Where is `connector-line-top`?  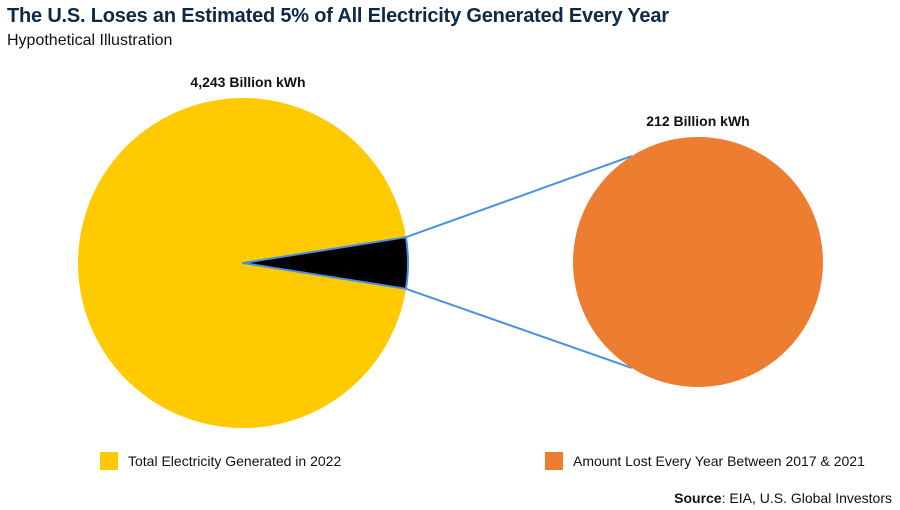 connector-line-top is located at coordinates (519, 197).